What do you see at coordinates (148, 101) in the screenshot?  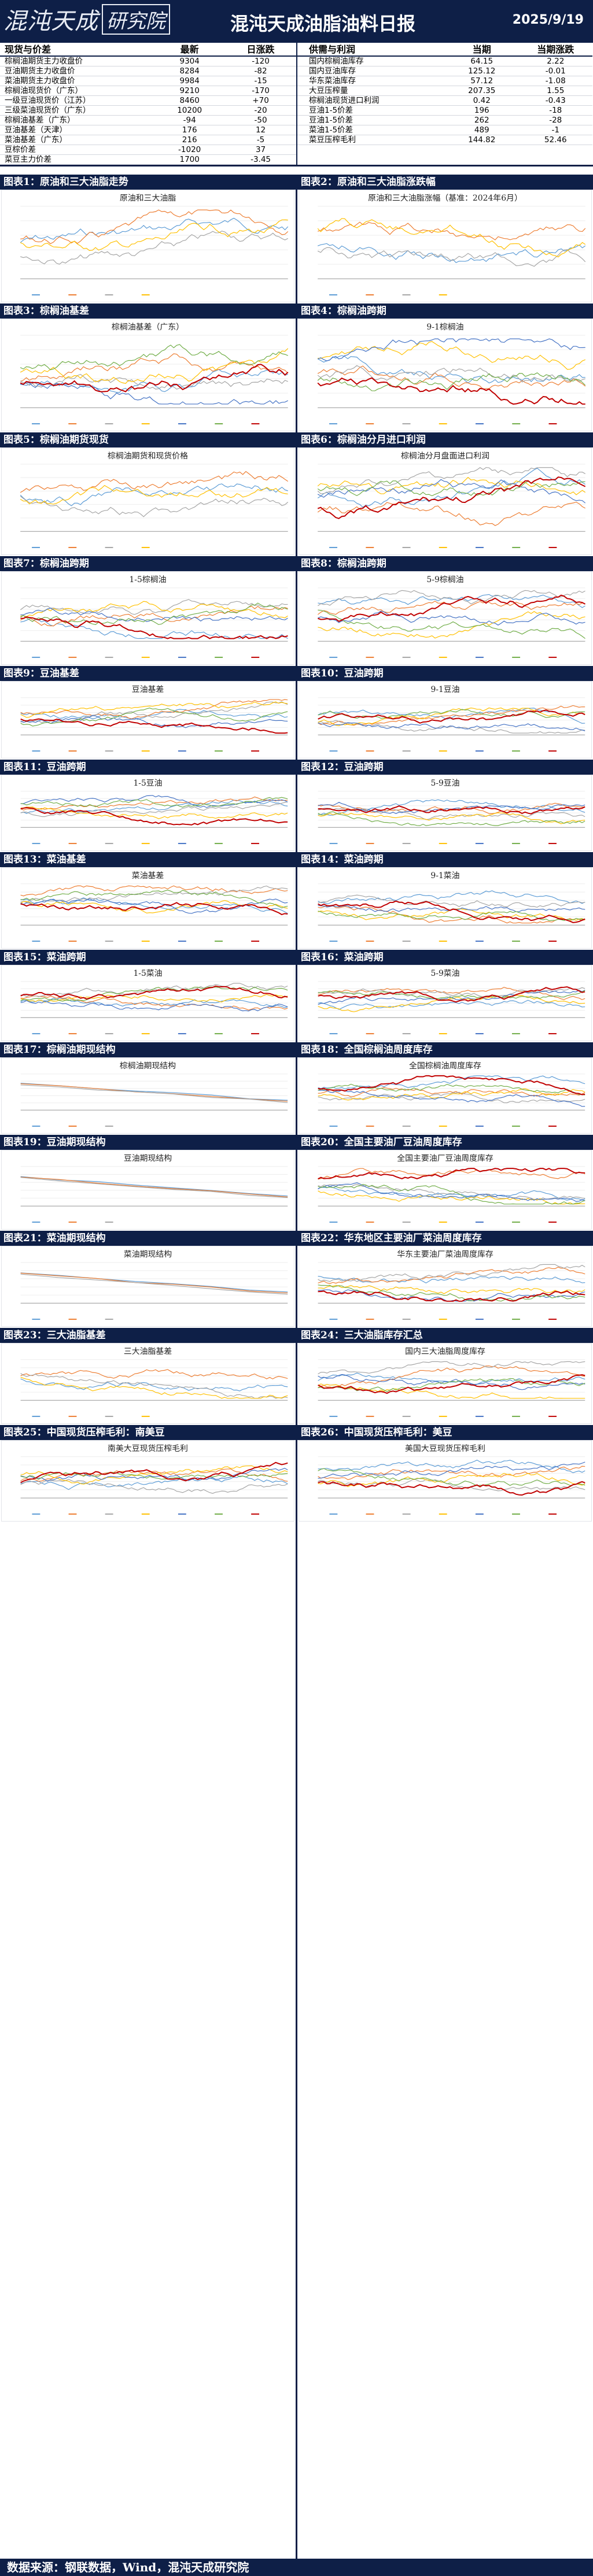 I see `spot-row: 一级豆油现货价（江苏） 8460 +70` at bounding box center [148, 101].